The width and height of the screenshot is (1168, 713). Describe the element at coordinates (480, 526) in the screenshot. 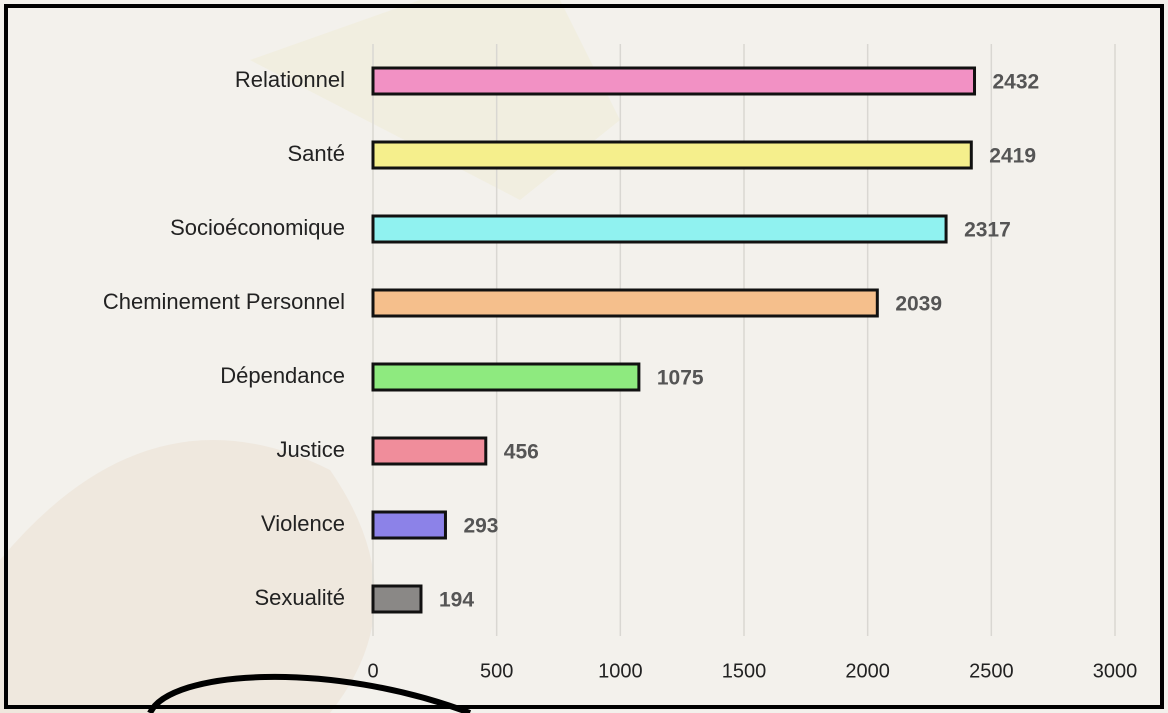

I see `value-label: 293` at that location.